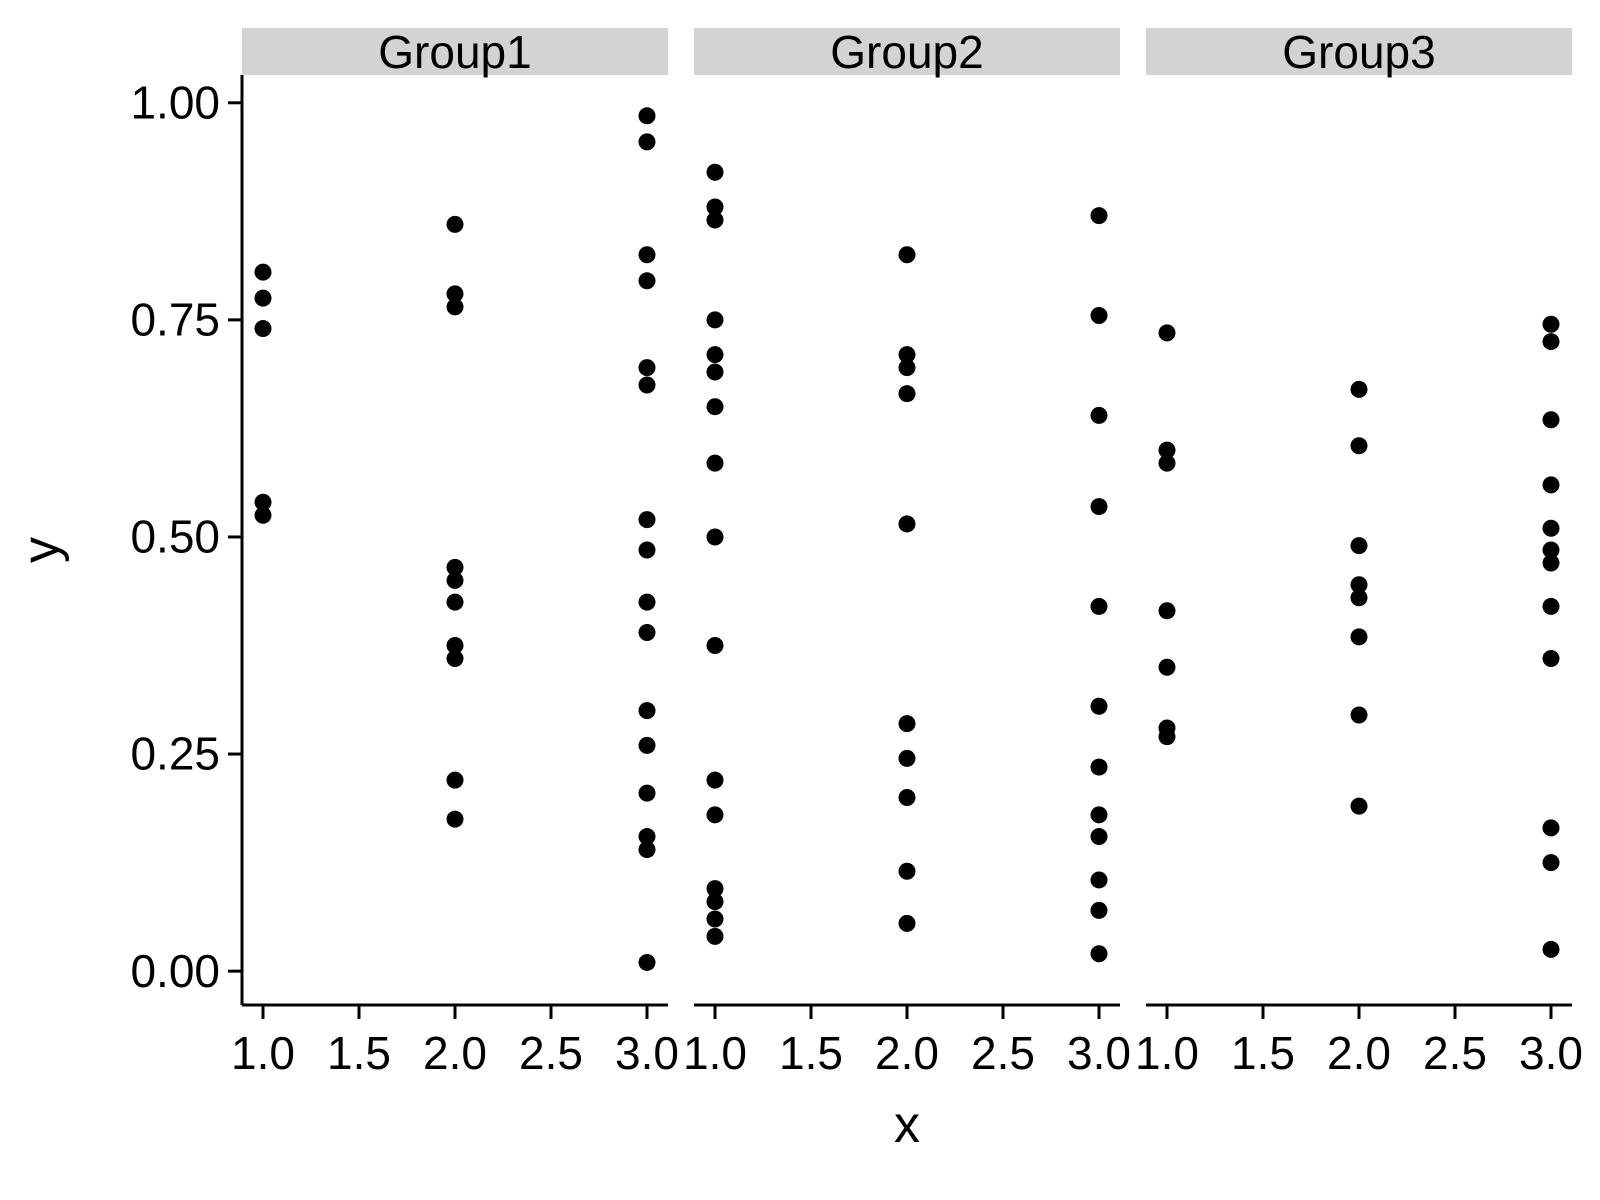 The height and width of the screenshot is (1200, 1600). I want to click on facet-strip-label: Group1, so click(455, 51).